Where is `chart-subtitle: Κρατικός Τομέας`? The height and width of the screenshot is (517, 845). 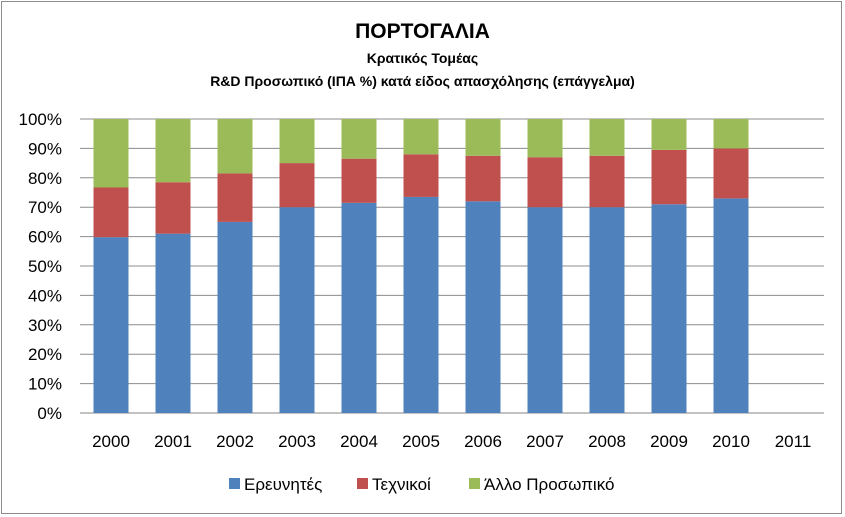
chart-subtitle: Κρατικός Τομέας is located at coordinates (422, 58).